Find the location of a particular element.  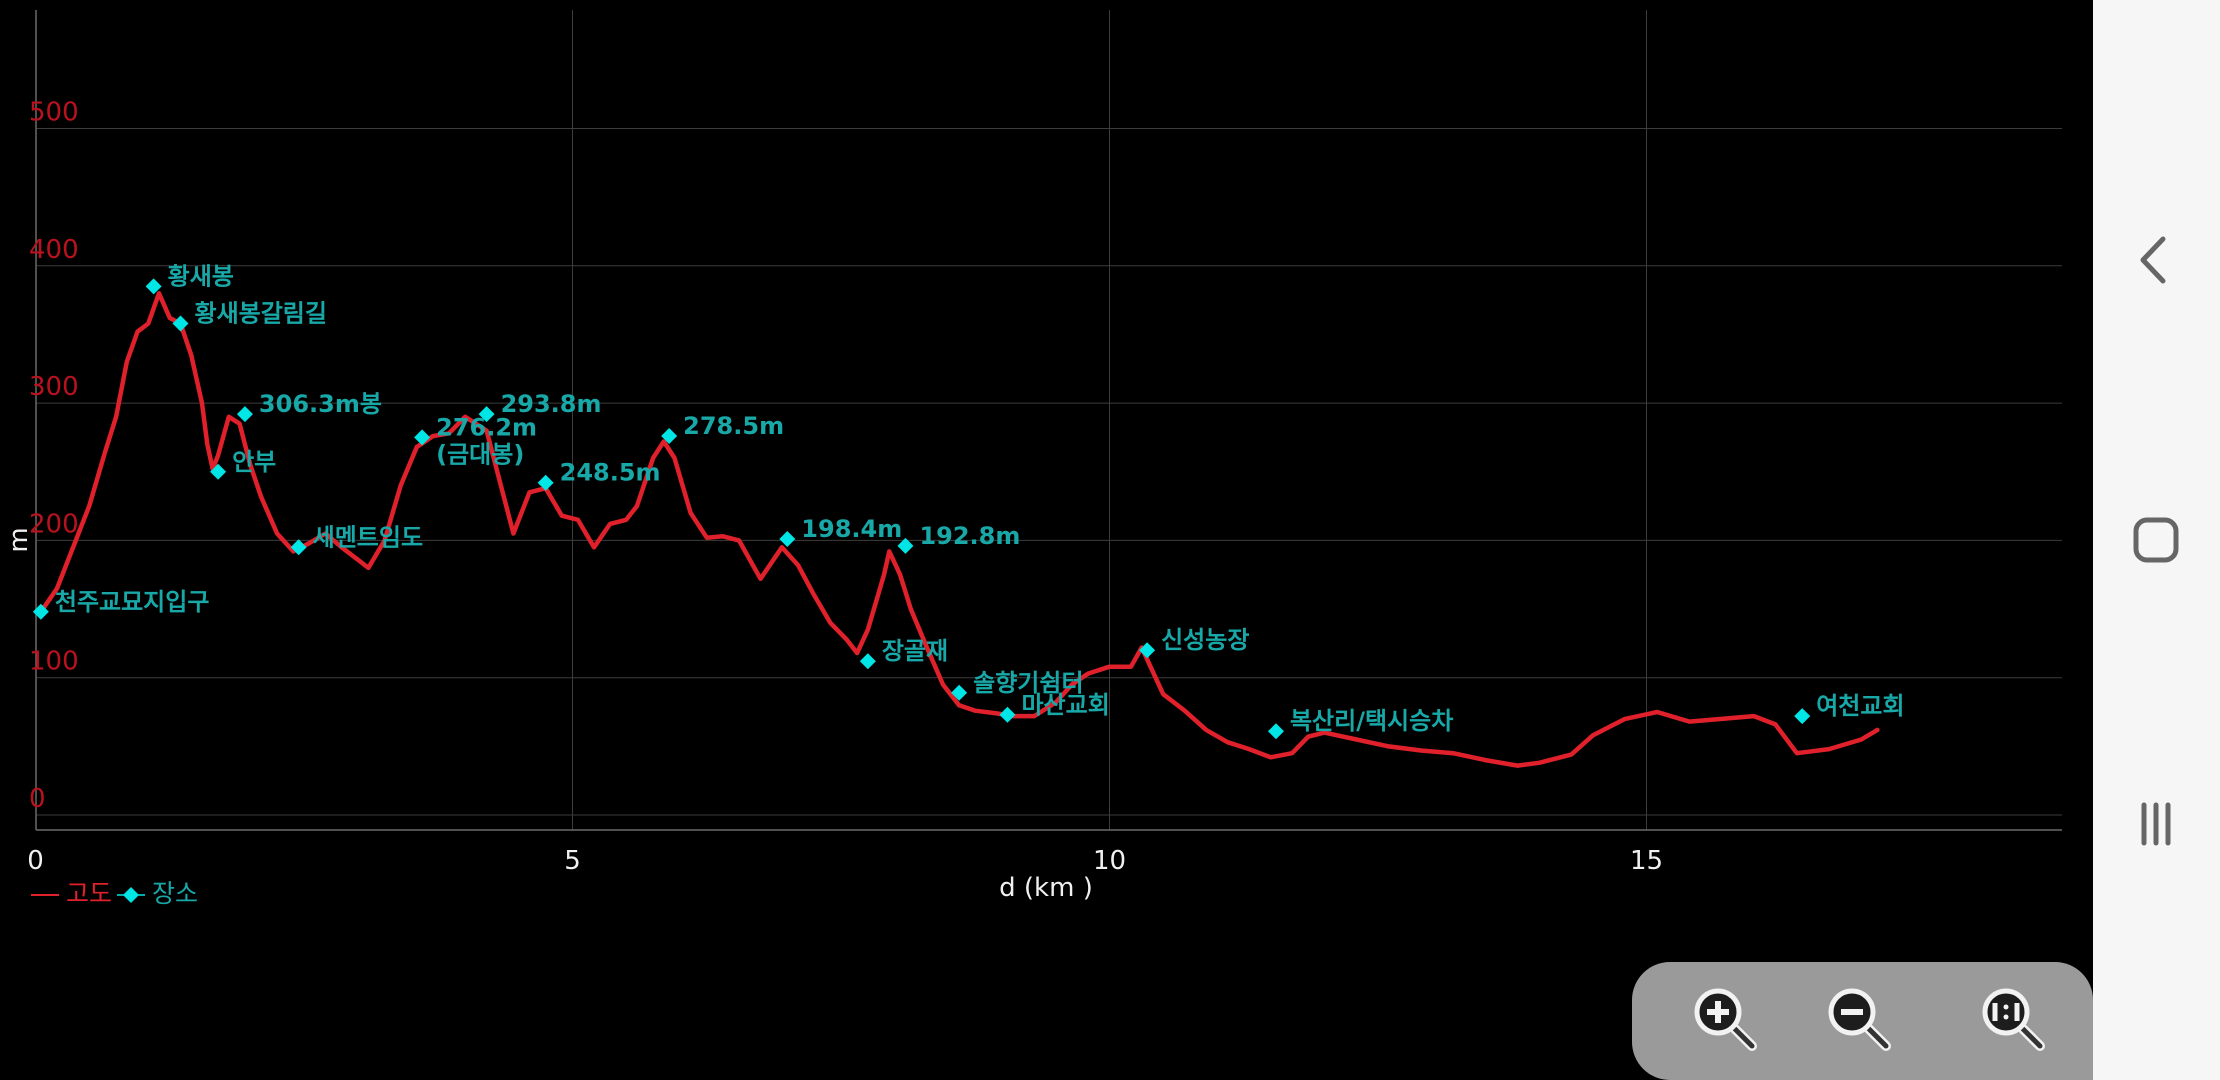

recents-bars-icon is located at coordinates (2156, 824).